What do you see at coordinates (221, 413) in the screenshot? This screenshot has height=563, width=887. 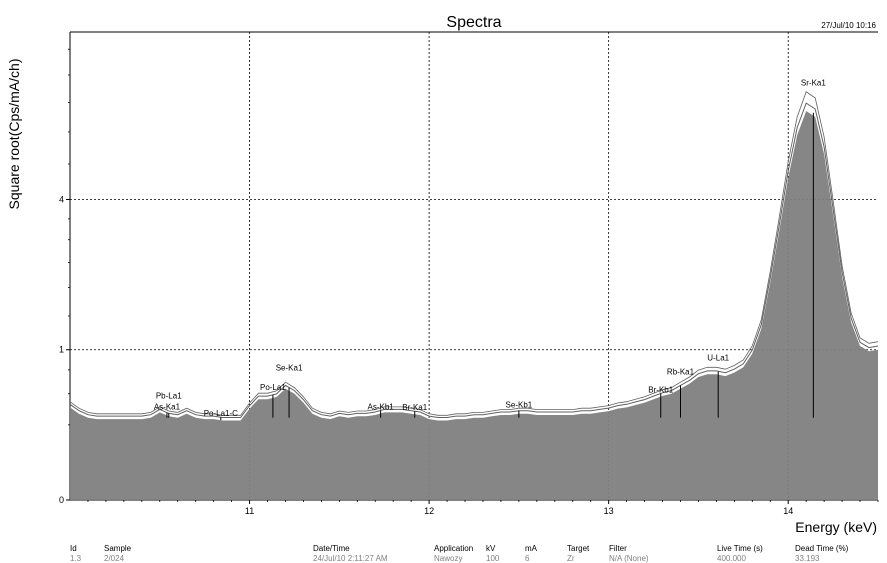 I see `peak-label: Po-La1-C` at bounding box center [221, 413].